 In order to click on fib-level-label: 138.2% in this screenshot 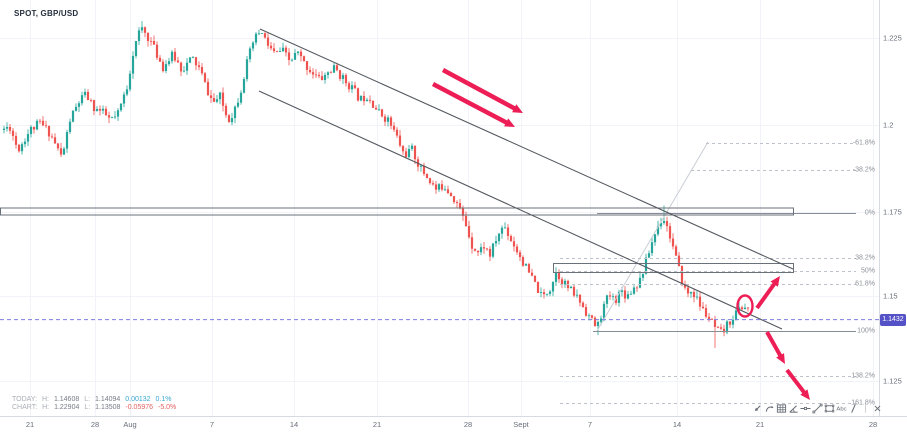, I will do `click(863, 376)`.